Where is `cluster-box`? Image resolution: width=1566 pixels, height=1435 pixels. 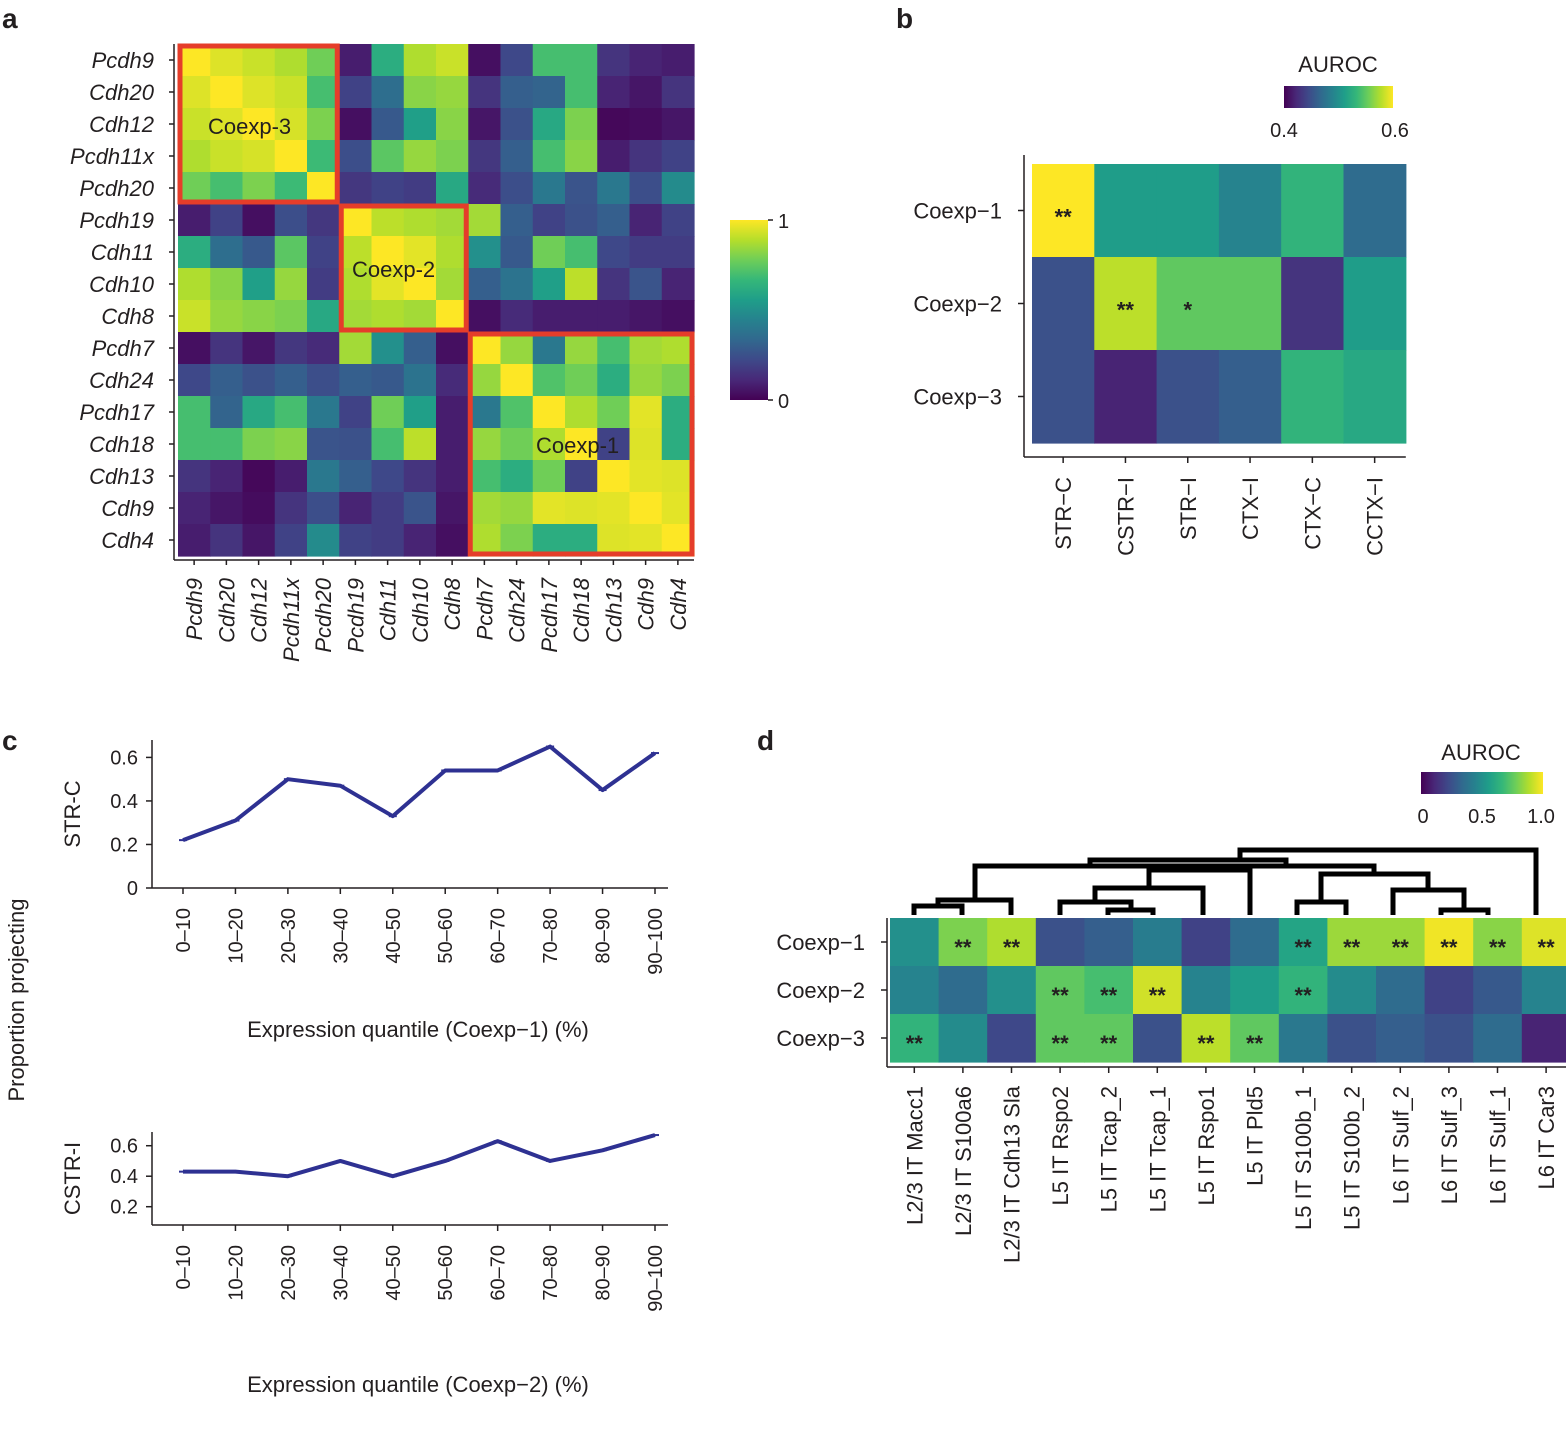 cluster-box is located at coordinates (258, 124).